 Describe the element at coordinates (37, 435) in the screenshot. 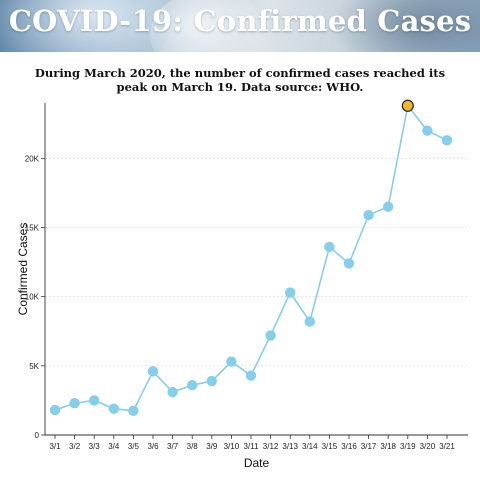

I see `y-tick-label: 0` at that location.